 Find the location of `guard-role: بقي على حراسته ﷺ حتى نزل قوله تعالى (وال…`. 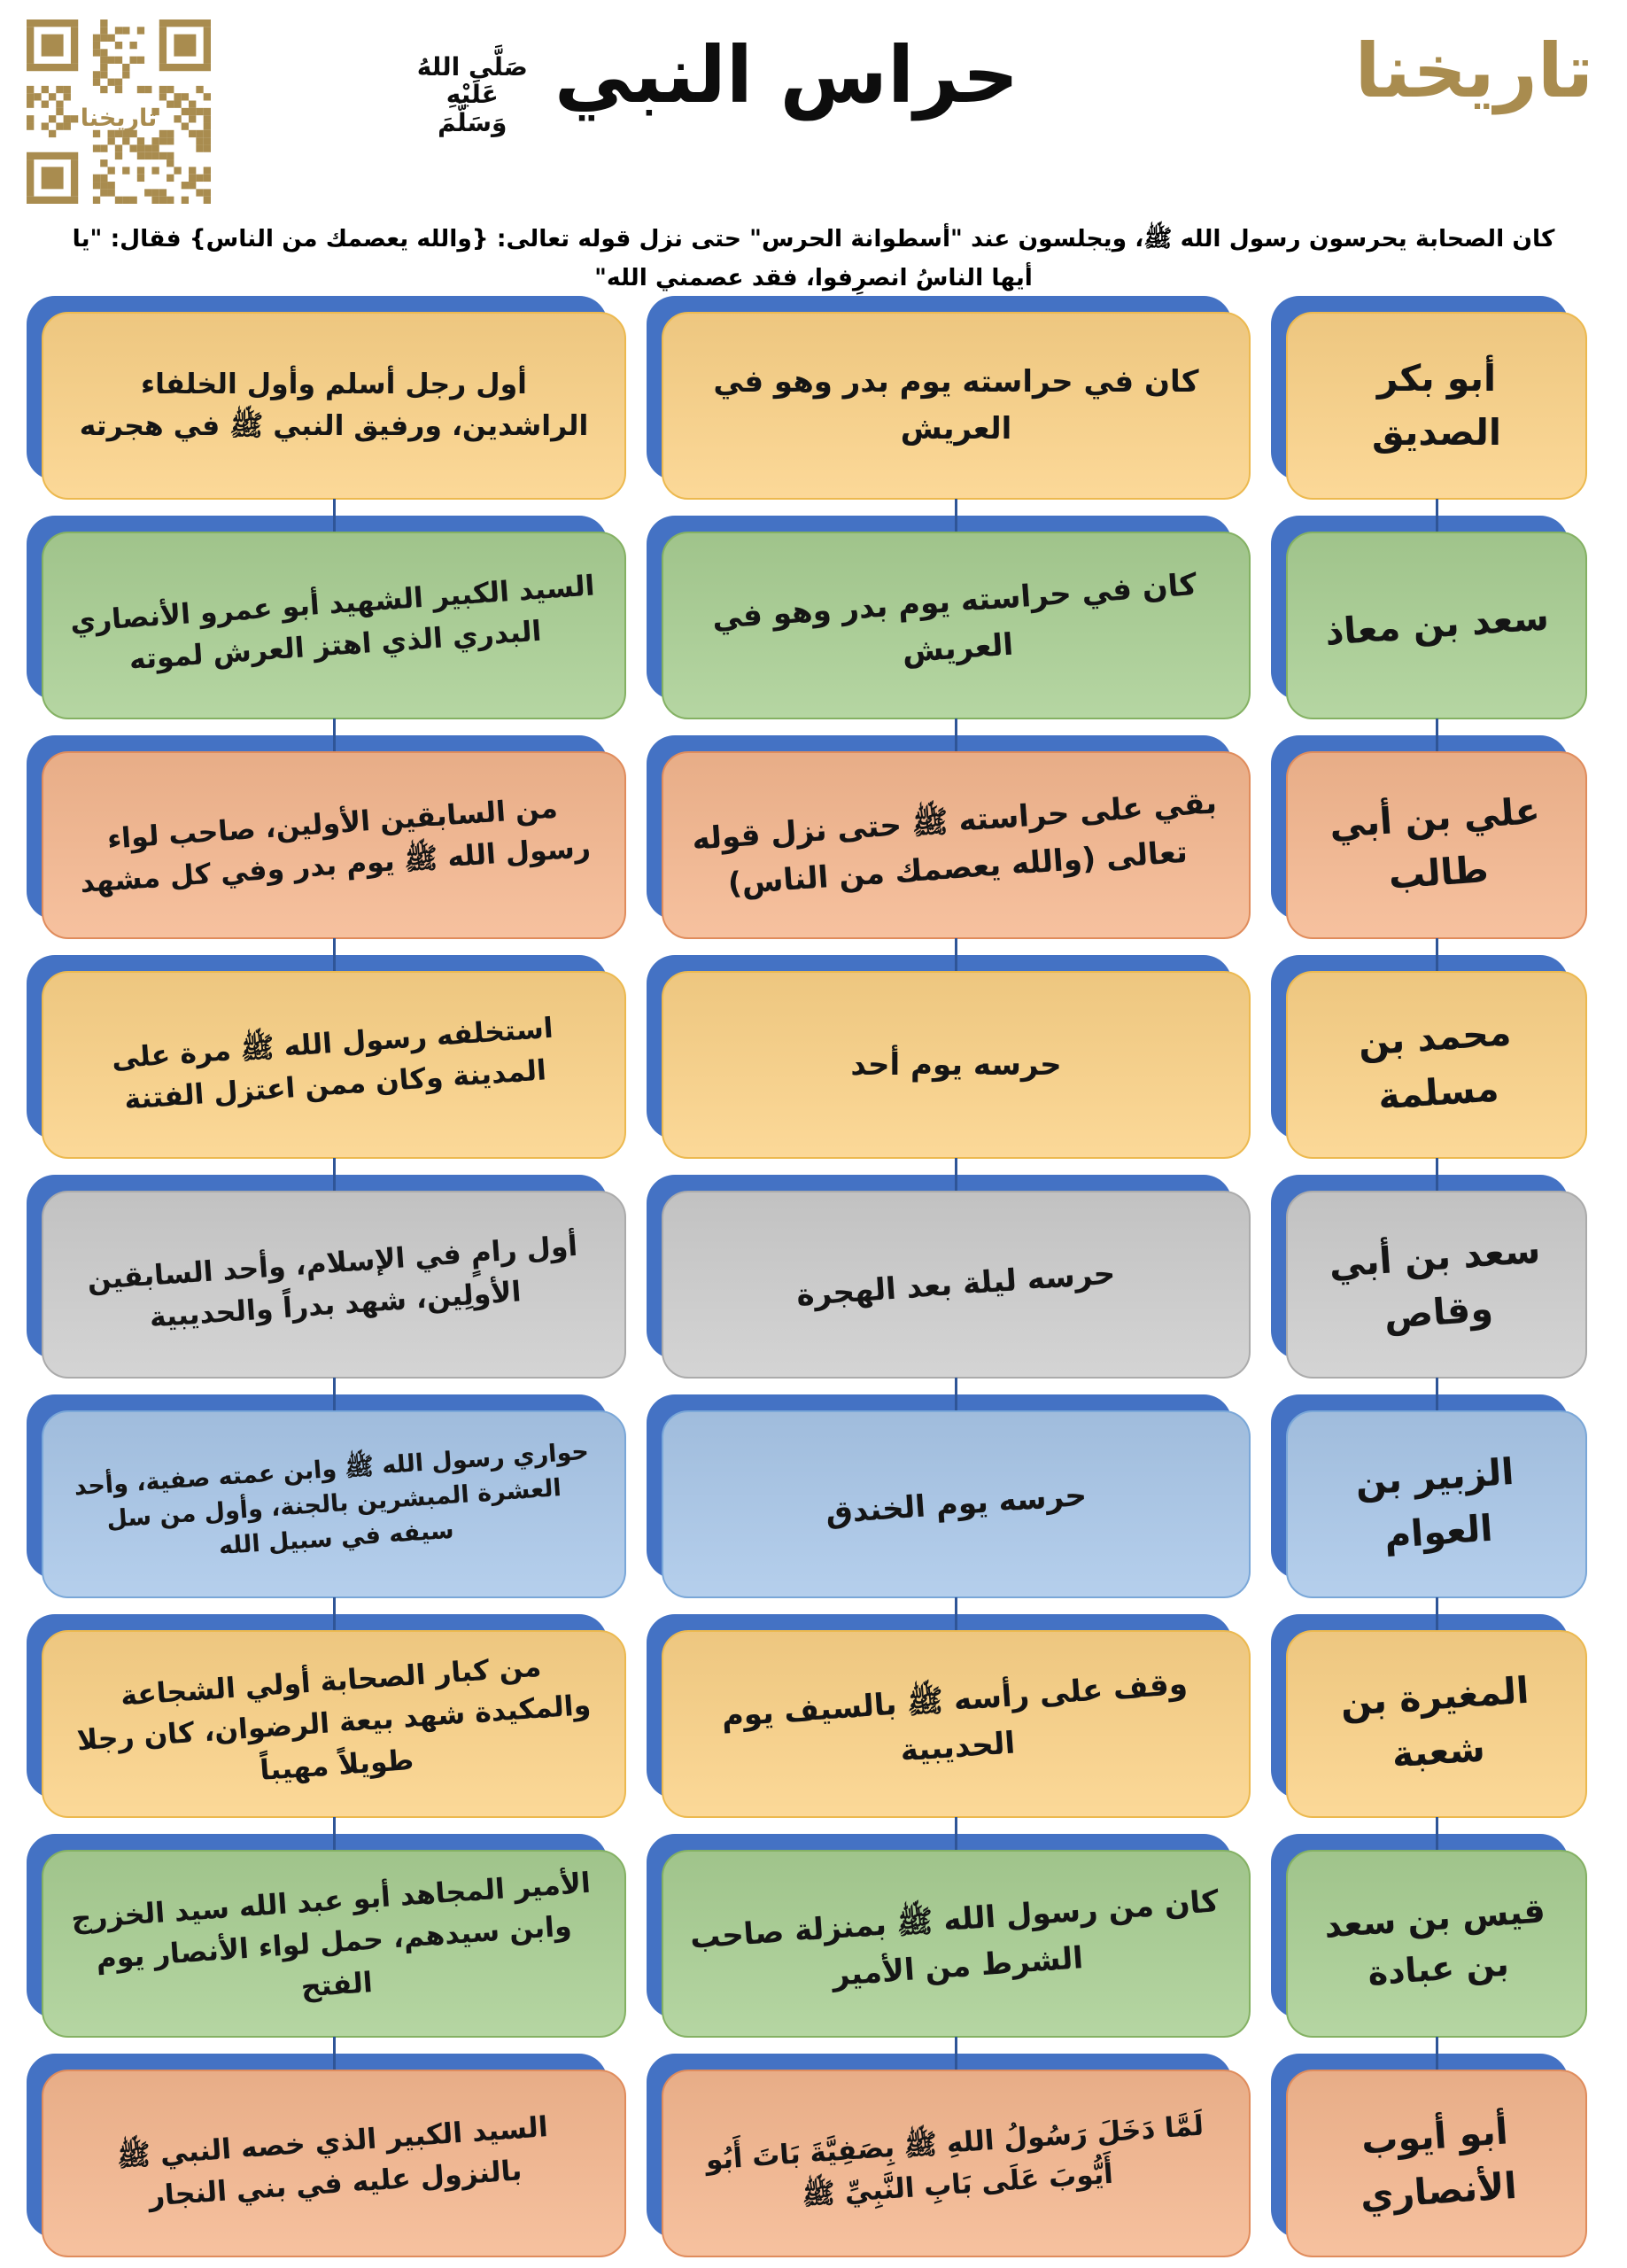

guard-role: بقي على حراسته ﷺ حتى نزل قوله تعالى (وال… is located at coordinates (955, 844).